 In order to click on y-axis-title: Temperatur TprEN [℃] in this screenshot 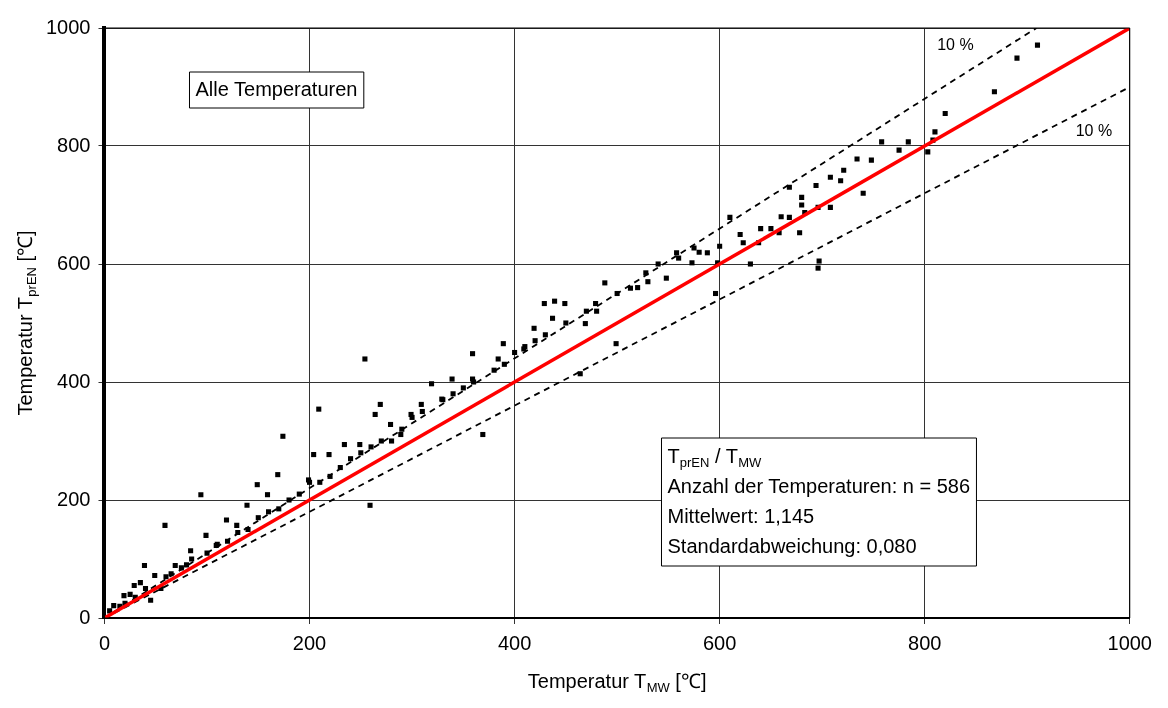, I will do `click(26, 323)`.